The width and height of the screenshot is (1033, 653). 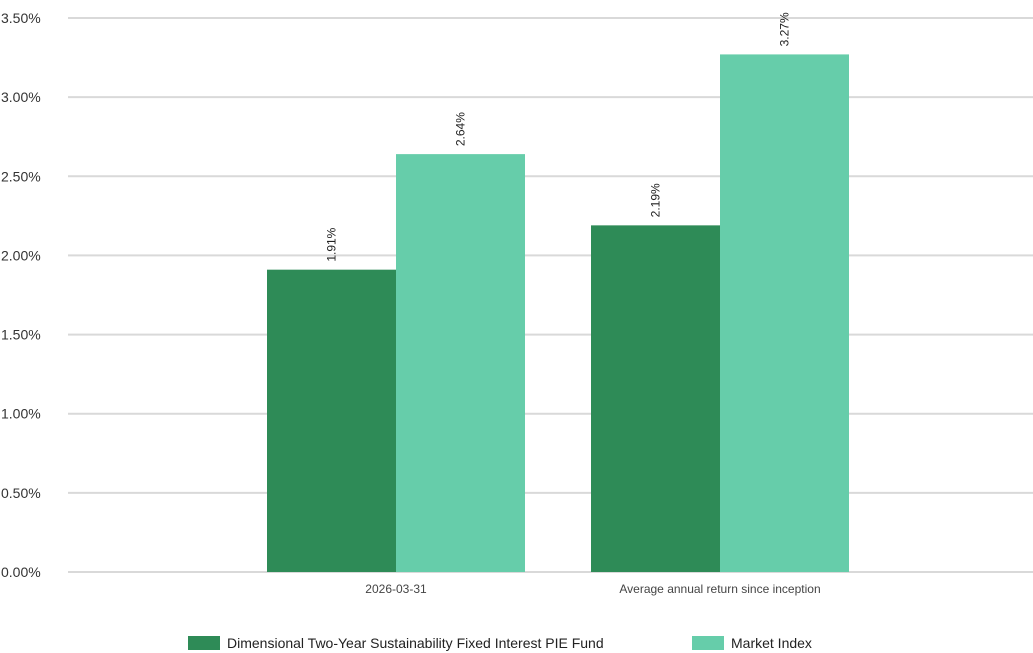 What do you see at coordinates (21, 295) in the screenshot?
I see `y-axis-ticks: 0.00% 0.50% 1.00% 1.50% 2.00% 2.50% 3.00% 3.50%` at bounding box center [21, 295].